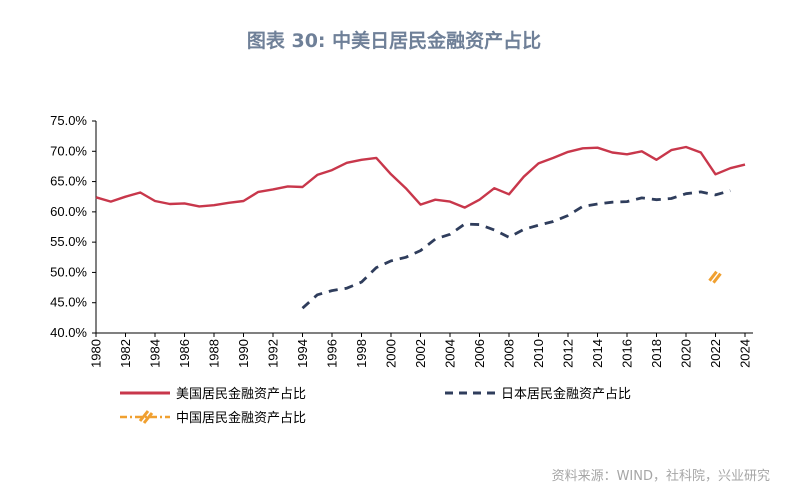  Describe the element at coordinates (68, 120) in the screenshot. I see `y-tick-label: 75.0%` at that location.